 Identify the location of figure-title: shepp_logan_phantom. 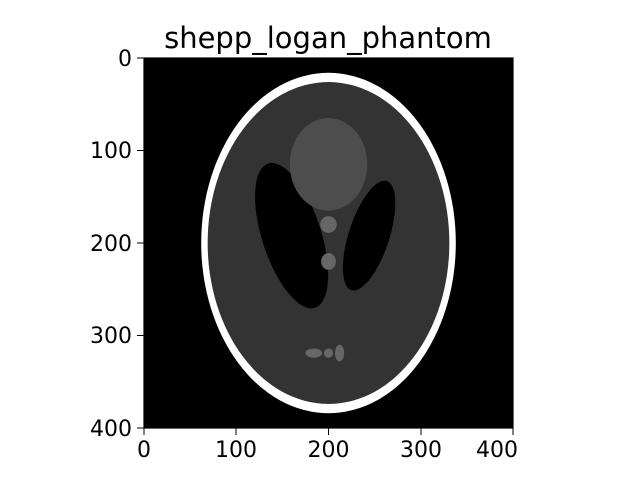
(328, 38).